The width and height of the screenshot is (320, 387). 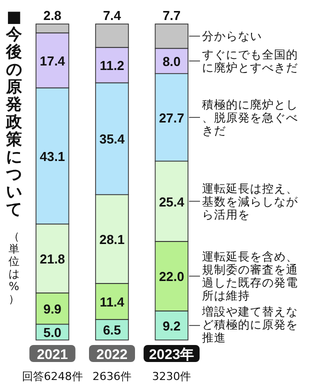 What do you see at coordinates (171, 118) in the screenshot?
I see `data-label: 27.7` at bounding box center [171, 118].